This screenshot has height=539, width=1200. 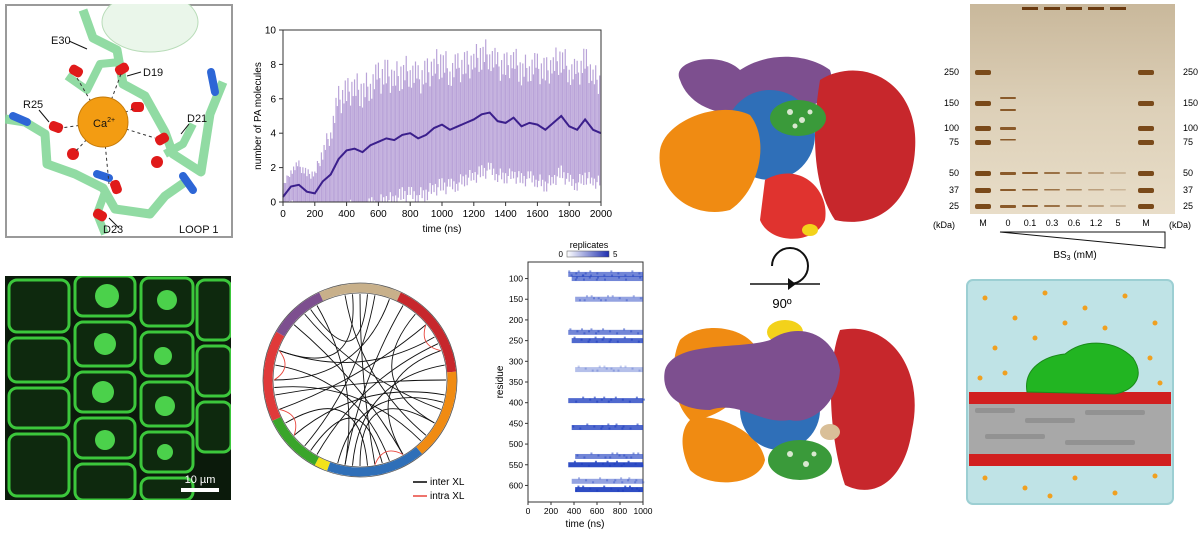 I want to click on pa-x-label: time (ns), so click(x=442, y=229).